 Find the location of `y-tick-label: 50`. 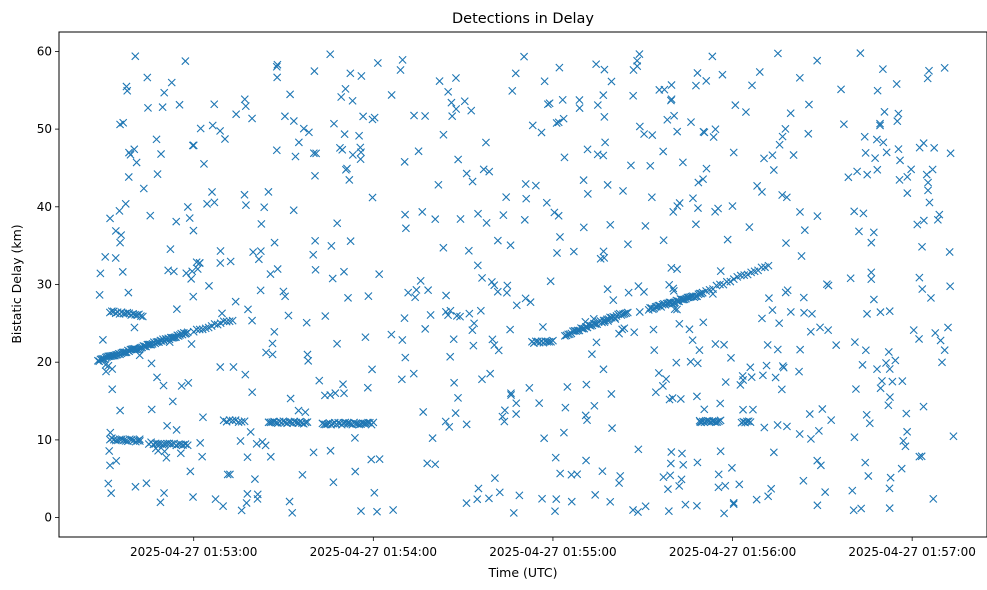

y-tick-label: 50 is located at coordinates (44, 129).